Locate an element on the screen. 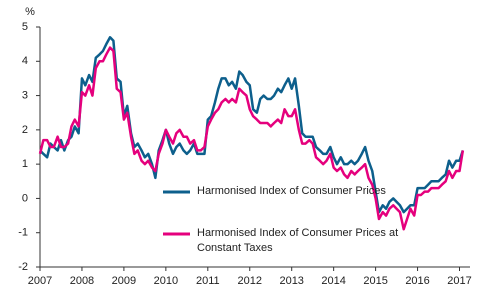 Image resolution: width=491 pixels, height=302 pixels. x-tick-label: 2017 is located at coordinates (459, 281).